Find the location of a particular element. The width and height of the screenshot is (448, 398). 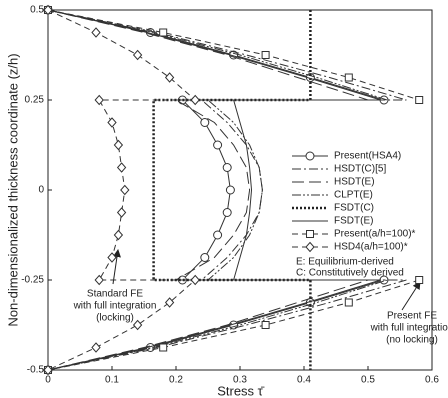

annotation: Present FE is located at coordinates (412, 316).